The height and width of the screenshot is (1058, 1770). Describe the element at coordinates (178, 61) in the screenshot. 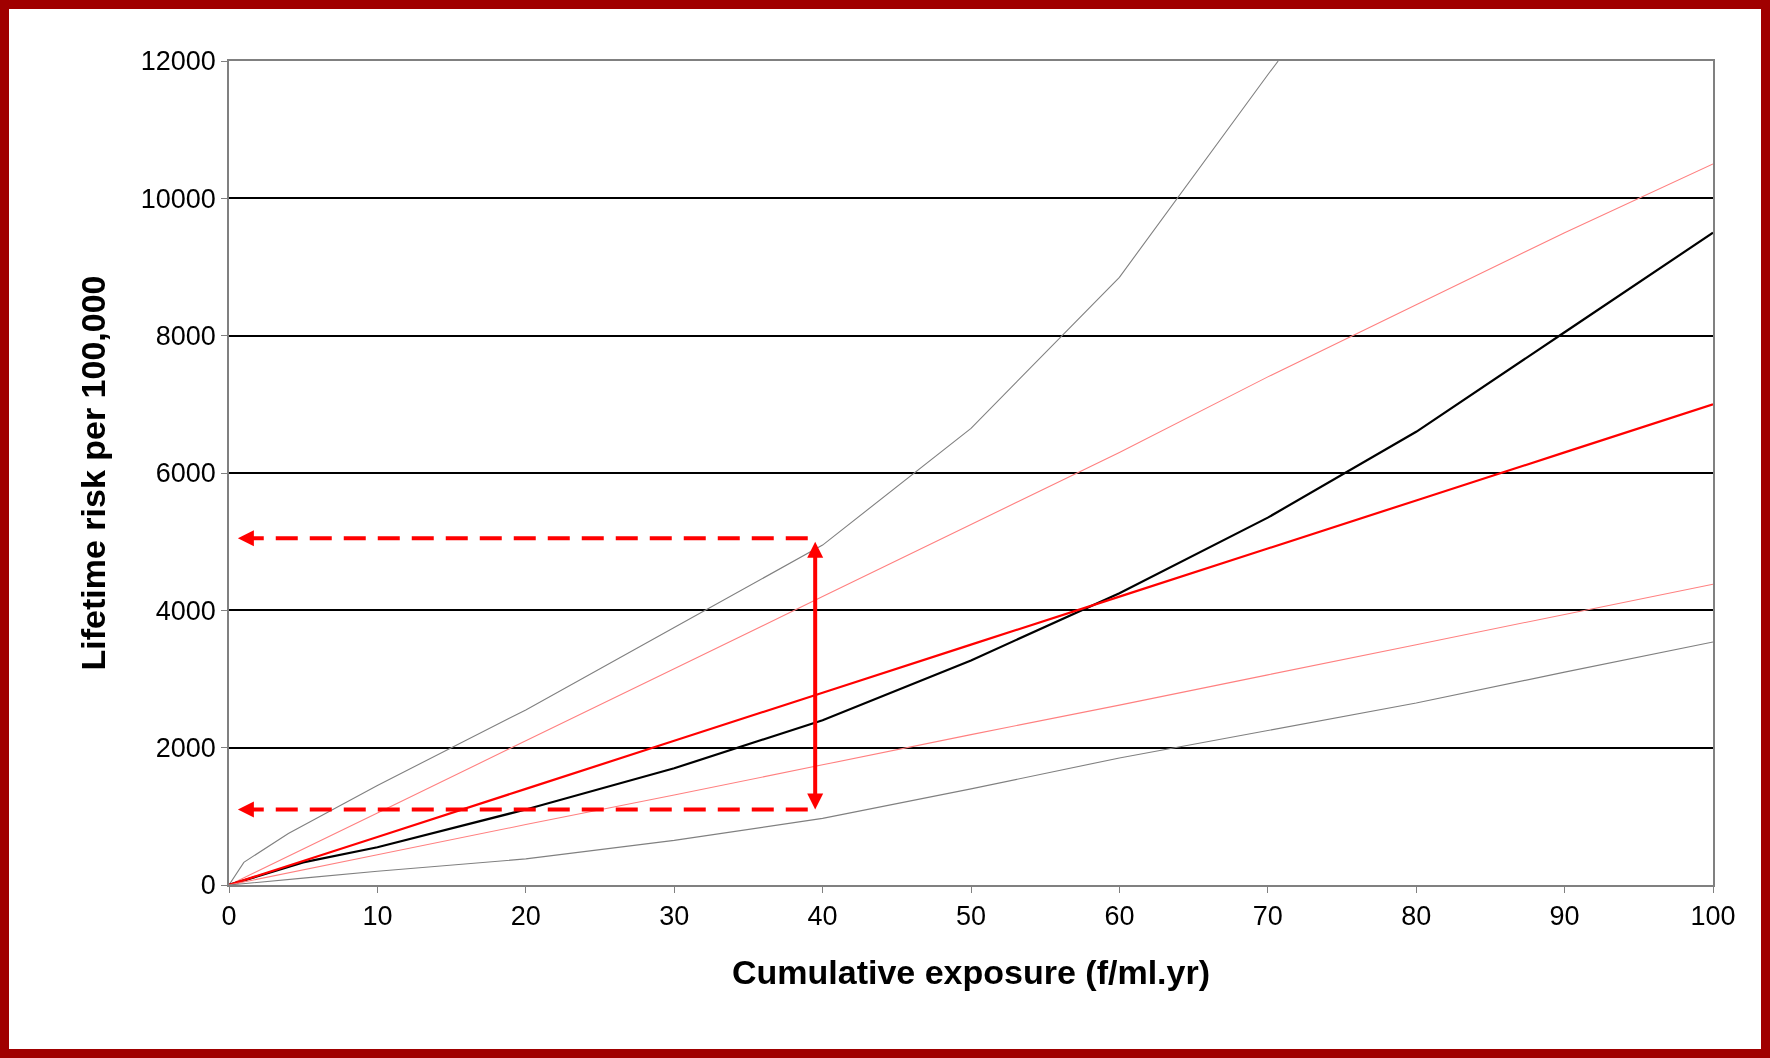

I see `y-tick-label: 12000` at that location.